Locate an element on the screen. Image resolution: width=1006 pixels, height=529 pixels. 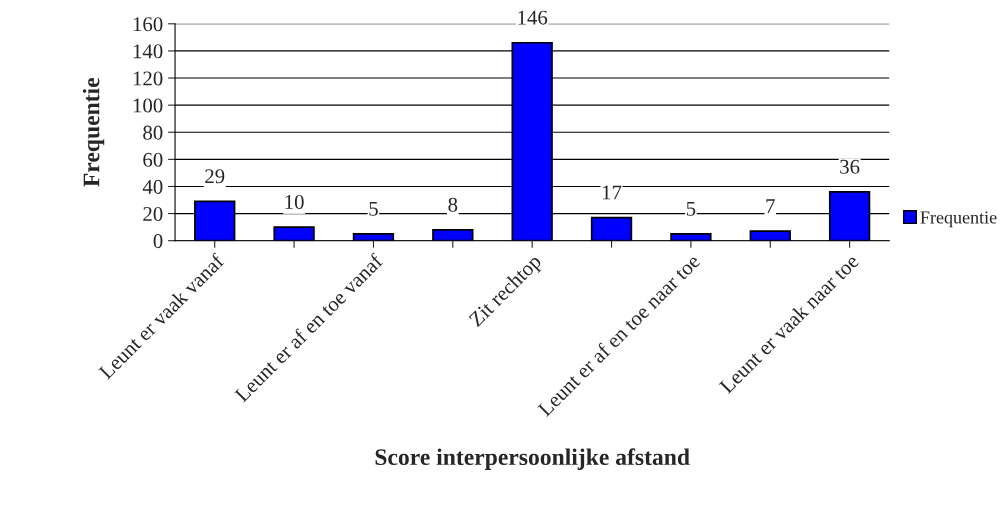
y-tick-label: 20 is located at coordinates (153, 214).